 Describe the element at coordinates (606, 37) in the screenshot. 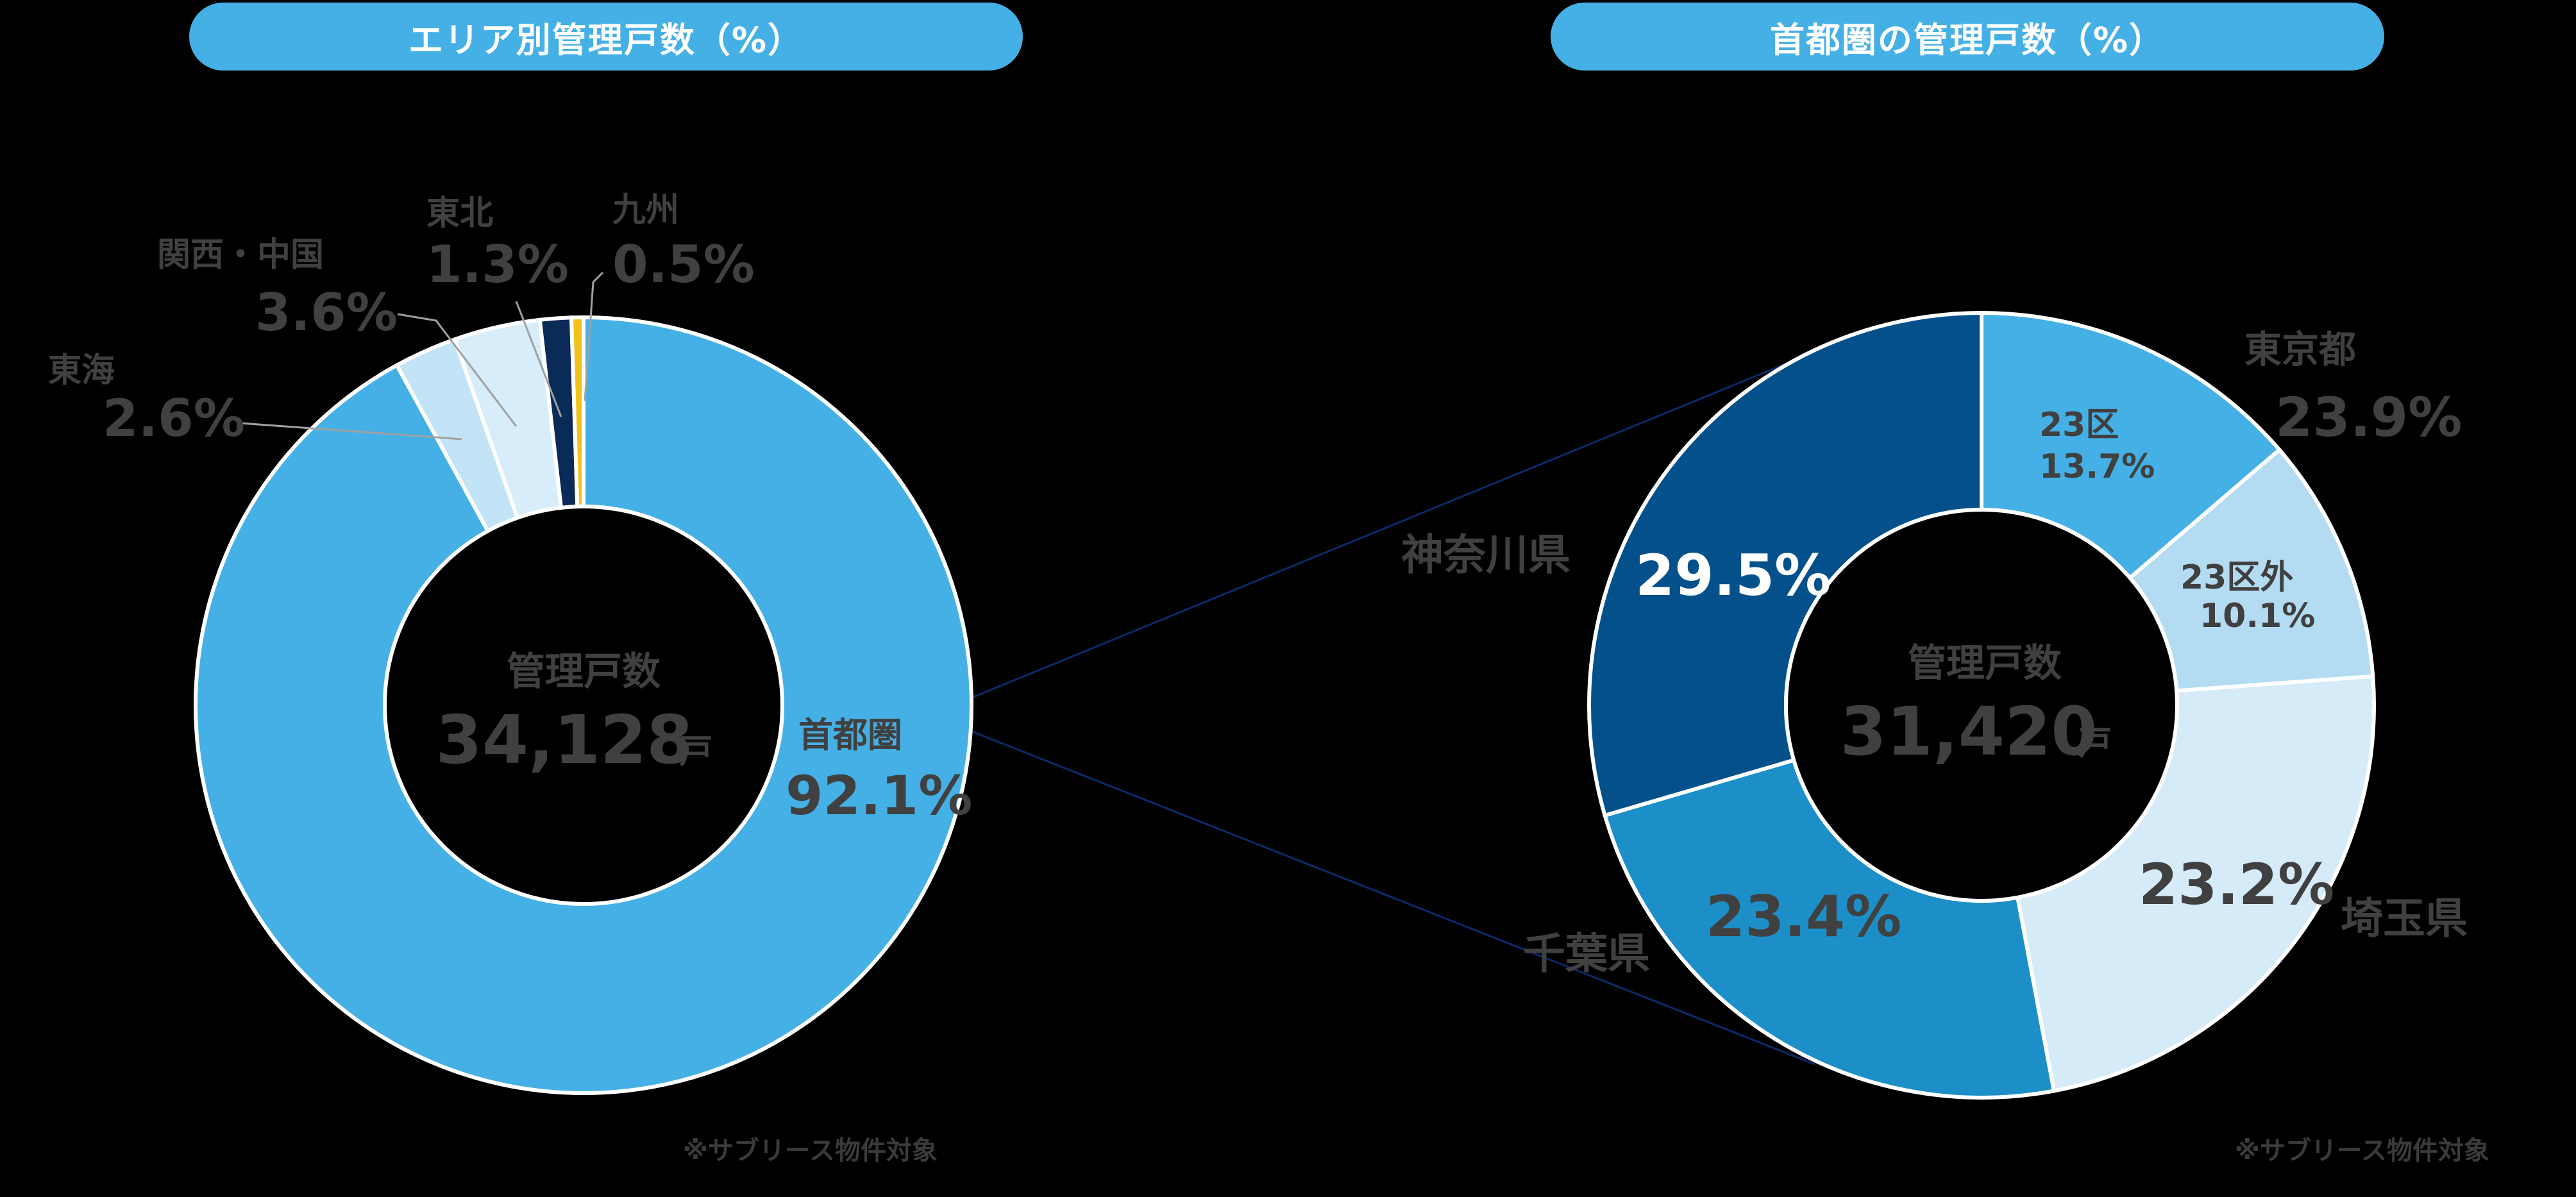

I see `left-chart-title: エリア別管理戸数（%）` at that location.